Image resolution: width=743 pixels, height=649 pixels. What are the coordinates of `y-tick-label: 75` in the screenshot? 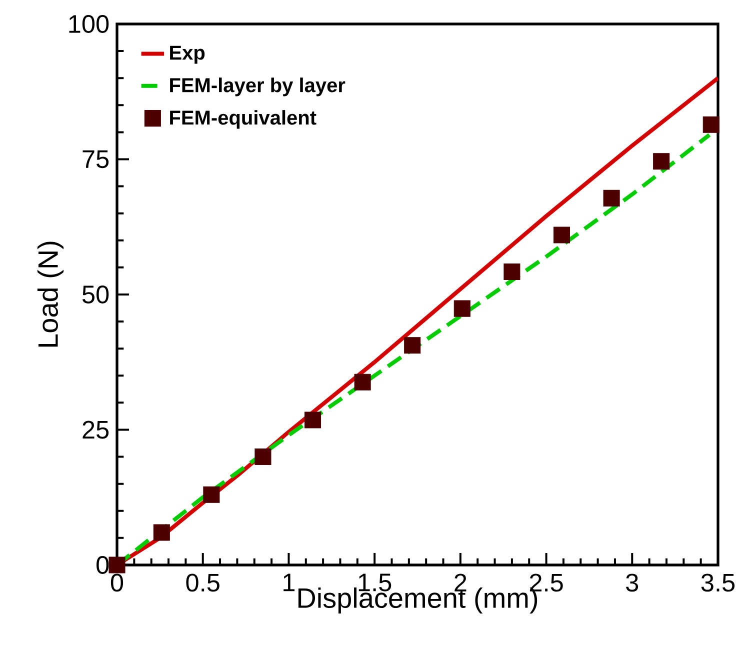 It's located at (95, 159).